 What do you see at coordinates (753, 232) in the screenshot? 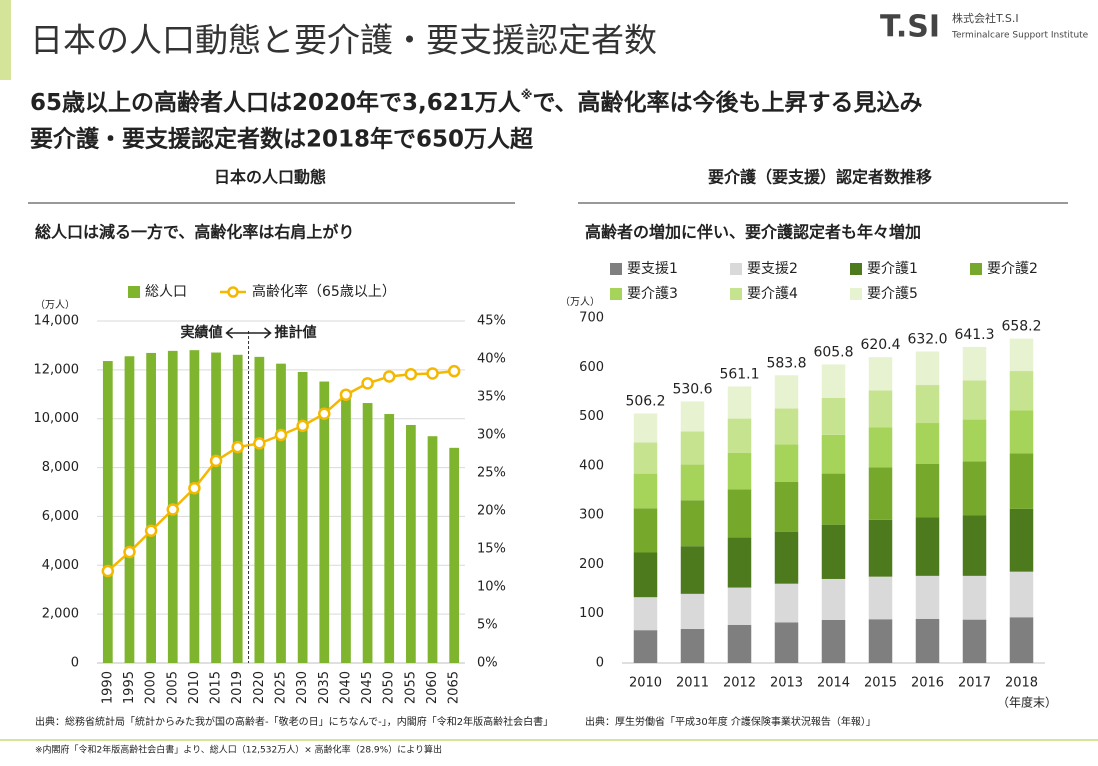
I see `chart-title: 高齢者の増加に伴い、要介護認定者も年々増加` at bounding box center [753, 232].